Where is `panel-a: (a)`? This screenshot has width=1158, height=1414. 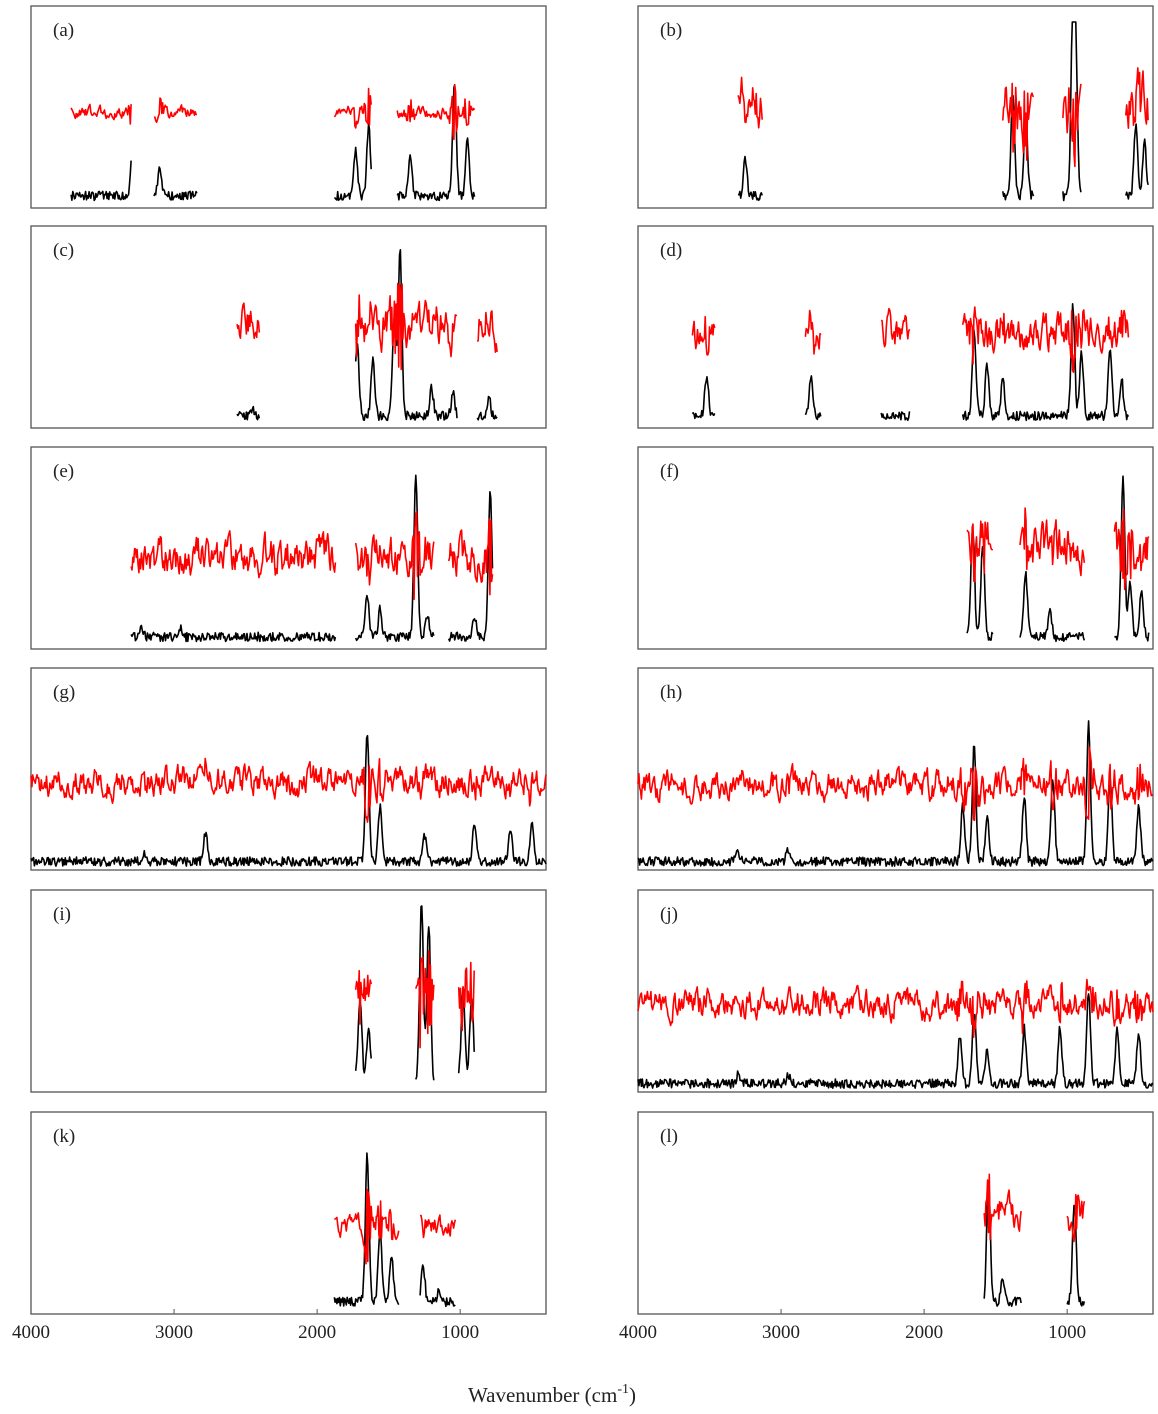
panel-a: (a) is located at coordinates (288, 107).